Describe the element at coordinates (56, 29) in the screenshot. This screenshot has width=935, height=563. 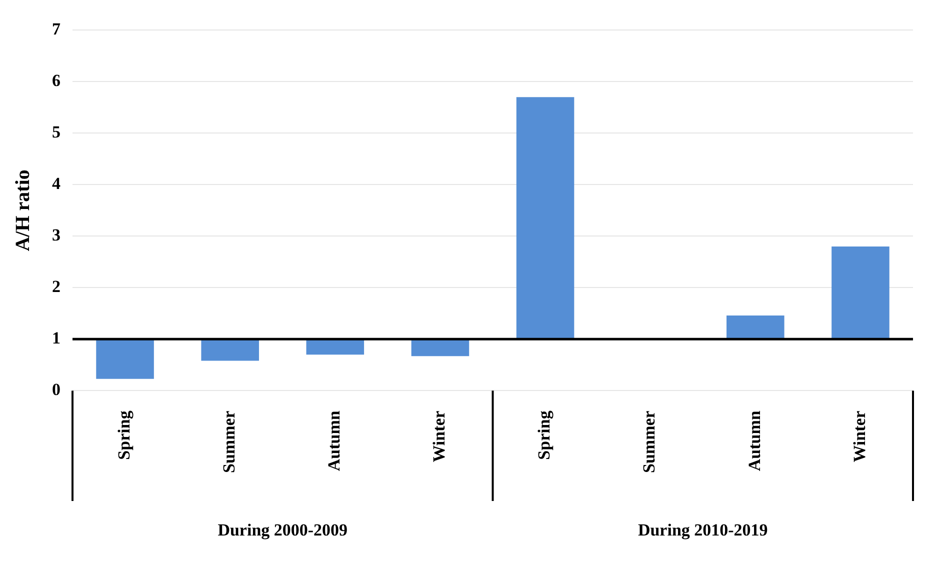
I see `y-tick-label: 7` at that location.